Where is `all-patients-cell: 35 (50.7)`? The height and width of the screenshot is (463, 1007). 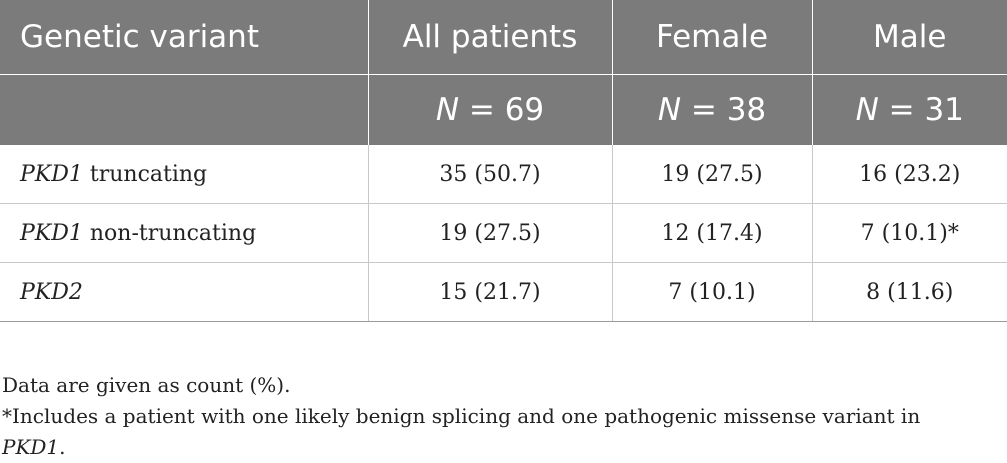
all-patients-cell: 35 (50.7) is located at coordinates (489, 174).